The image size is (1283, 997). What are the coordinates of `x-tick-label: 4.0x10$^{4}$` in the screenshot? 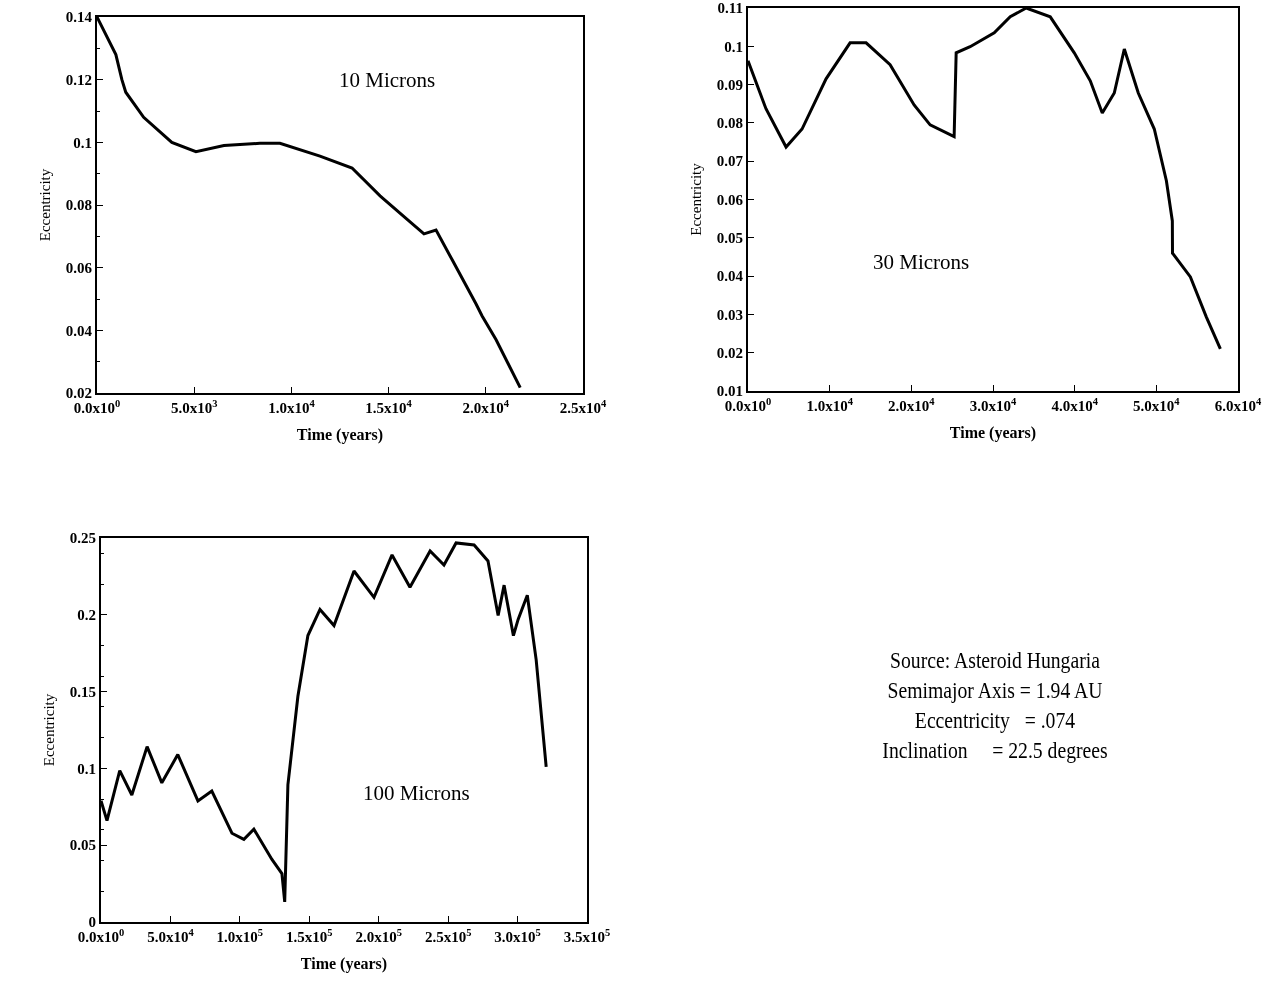 It's located at (1075, 404).